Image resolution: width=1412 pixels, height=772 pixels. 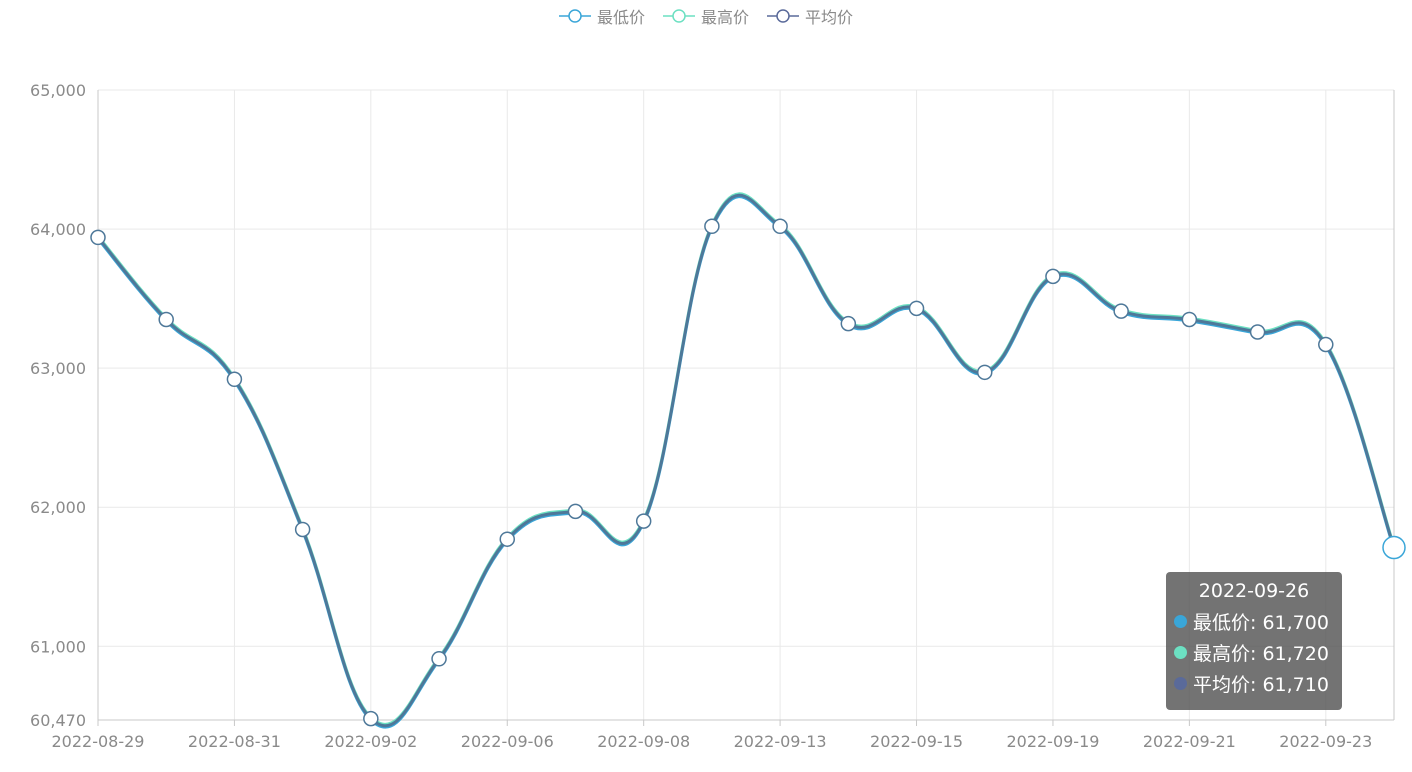 I want to click on tooltip-row-max: 最高价: 61,720, so click(x=1254, y=652).